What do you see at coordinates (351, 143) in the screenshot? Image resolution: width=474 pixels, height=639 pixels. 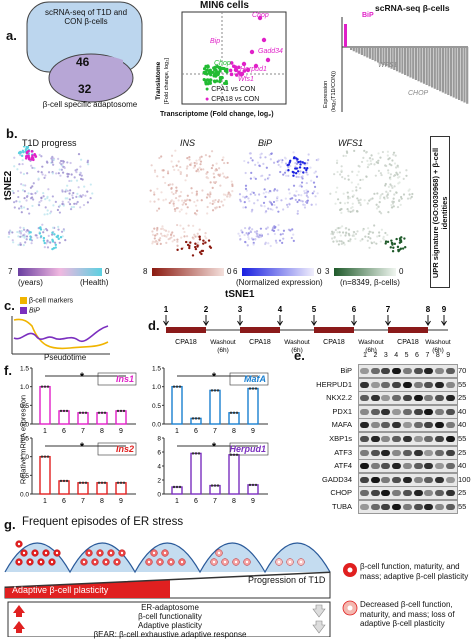 I see `tsne-title-4: WFS1` at bounding box center [351, 143].